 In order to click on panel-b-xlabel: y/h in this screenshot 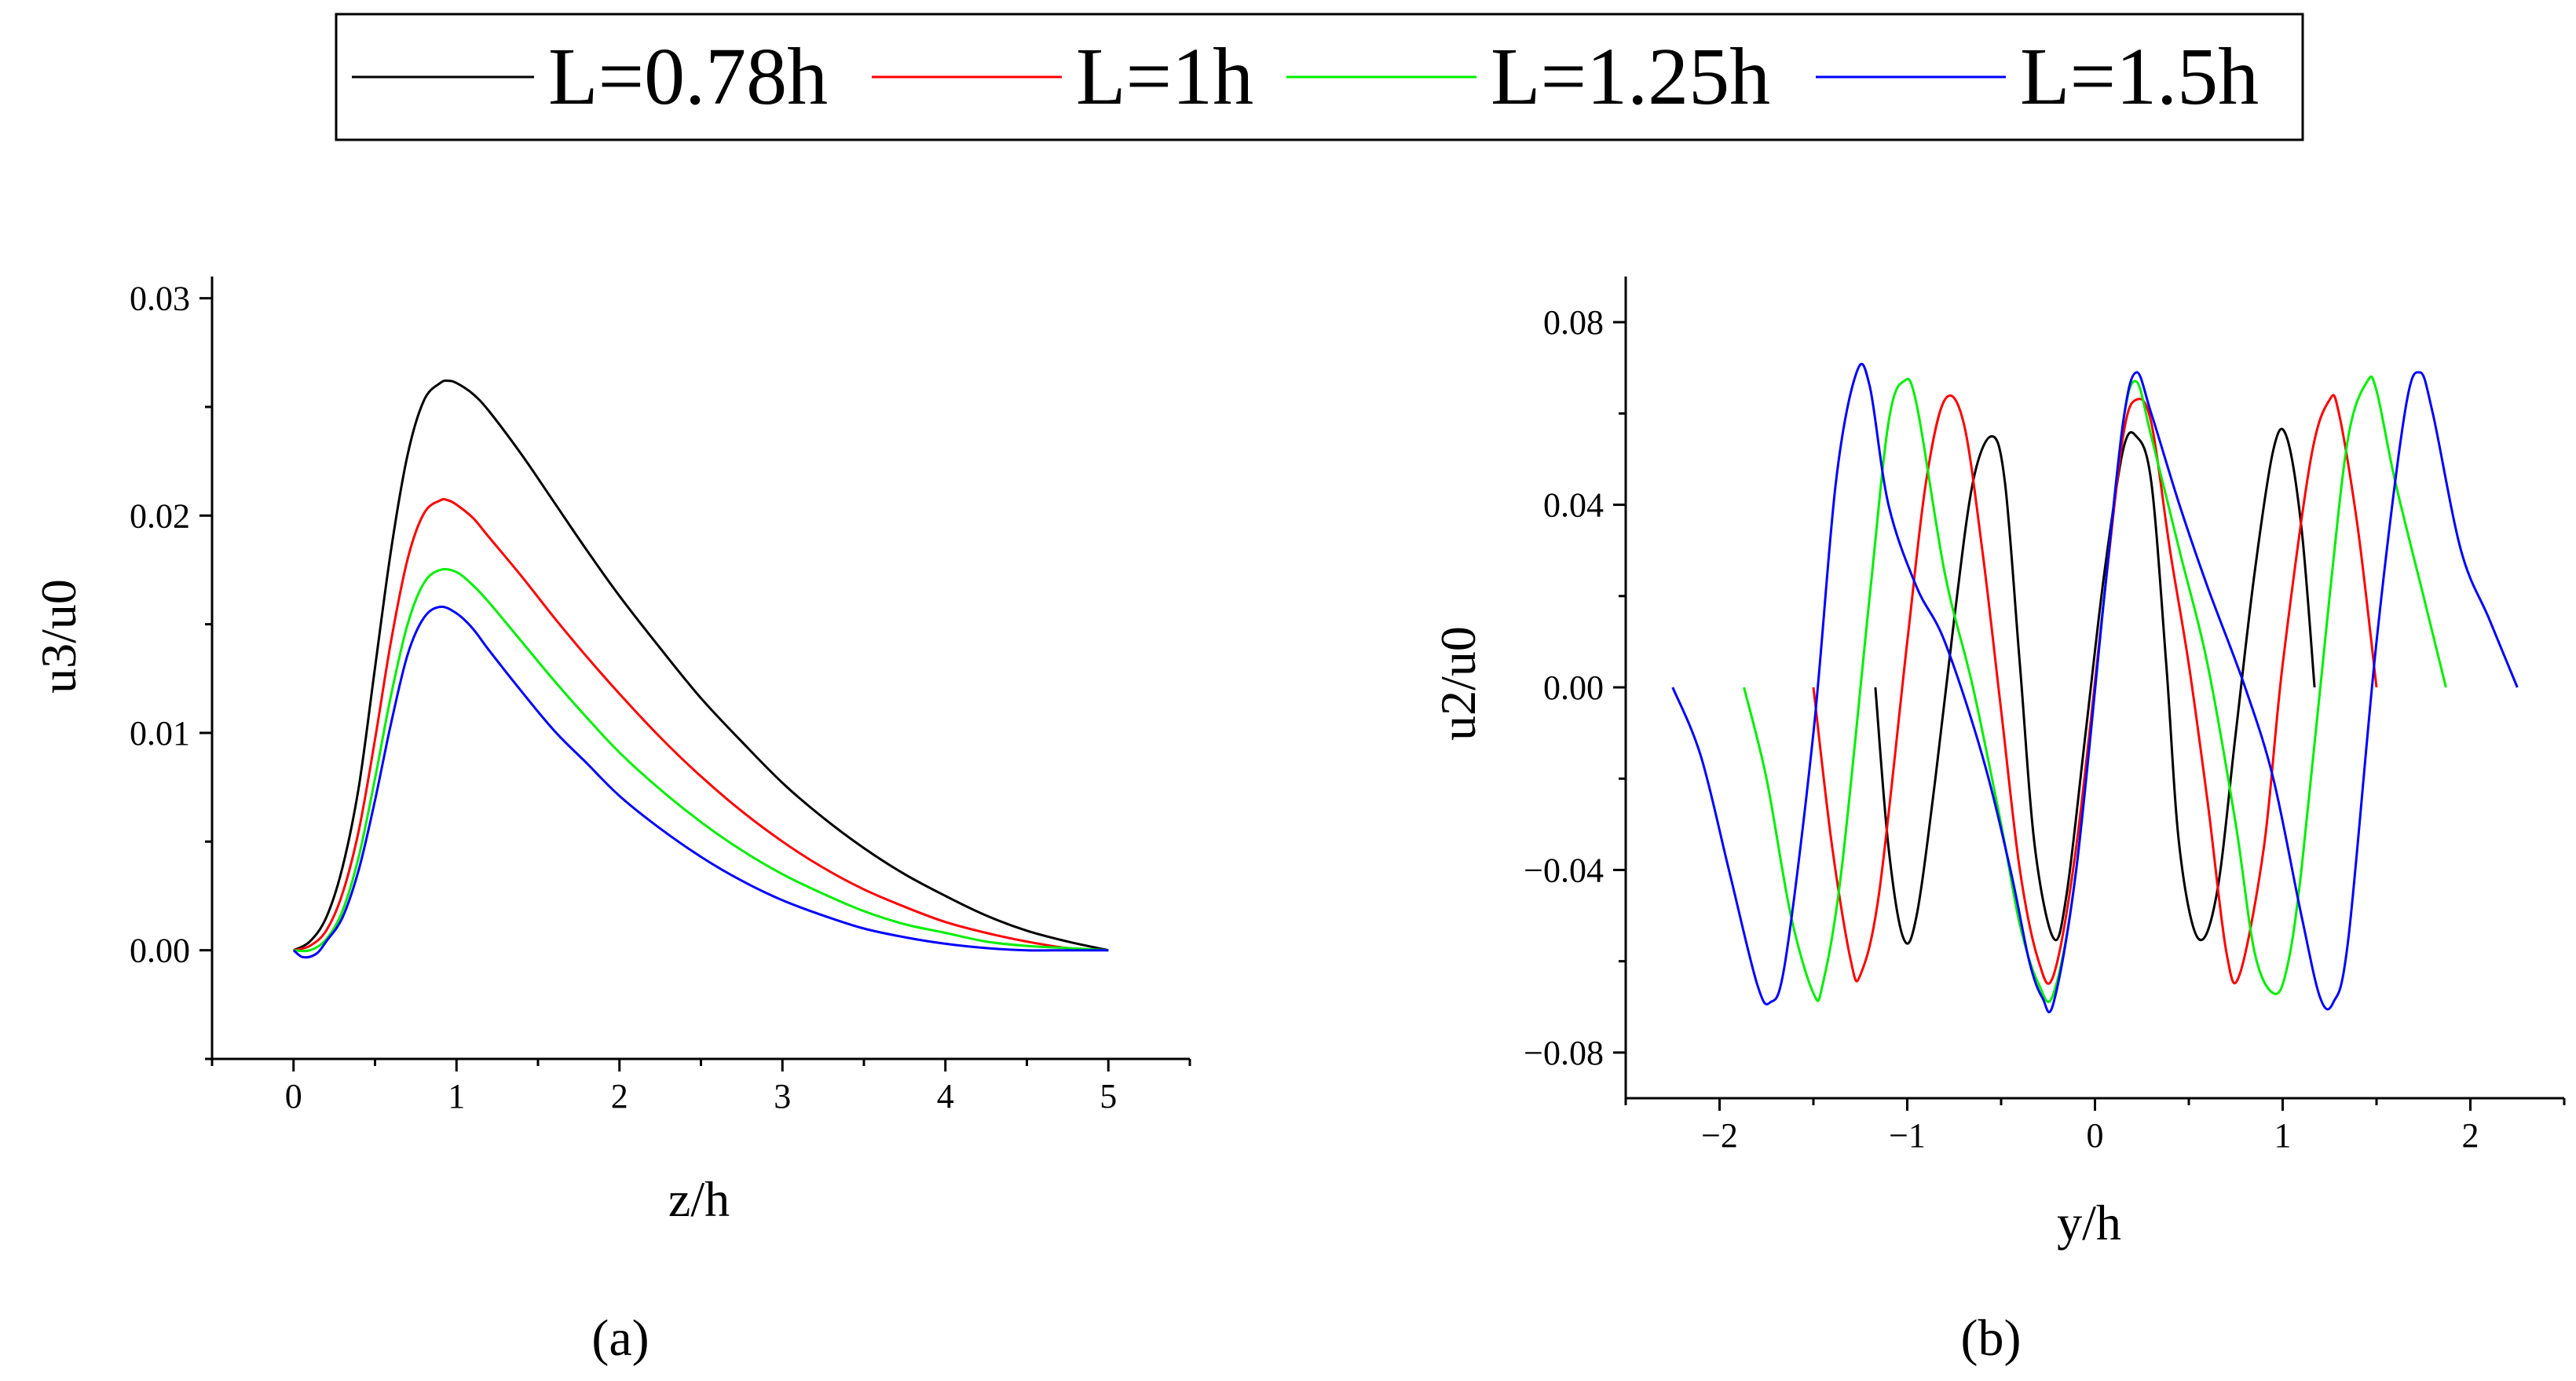, I will do `click(2089, 1223)`.